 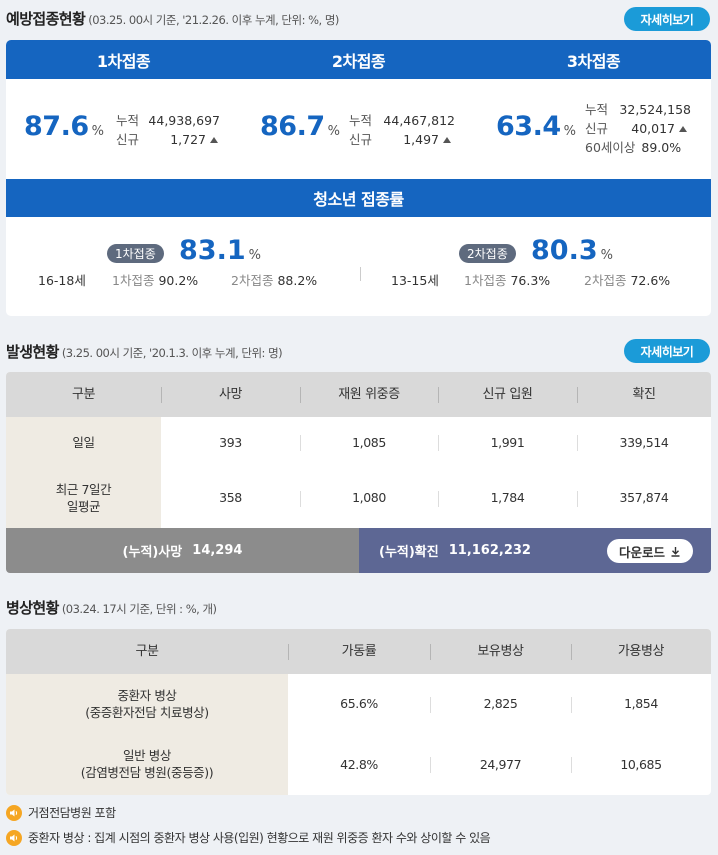 I want to click on teen-age: 16-18세, so click(x=62, y=280).